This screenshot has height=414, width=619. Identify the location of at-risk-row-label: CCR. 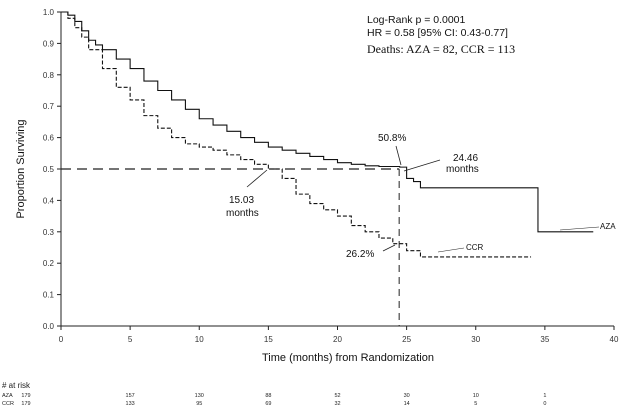
(8, 404).